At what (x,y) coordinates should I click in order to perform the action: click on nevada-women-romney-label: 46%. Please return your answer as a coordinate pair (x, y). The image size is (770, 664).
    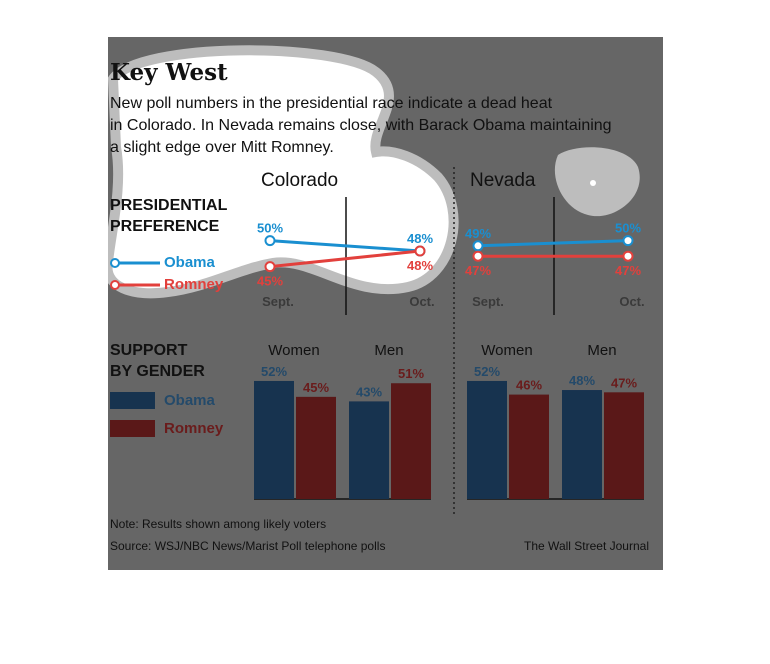
    Looking at the image, I should click on (529, 385).